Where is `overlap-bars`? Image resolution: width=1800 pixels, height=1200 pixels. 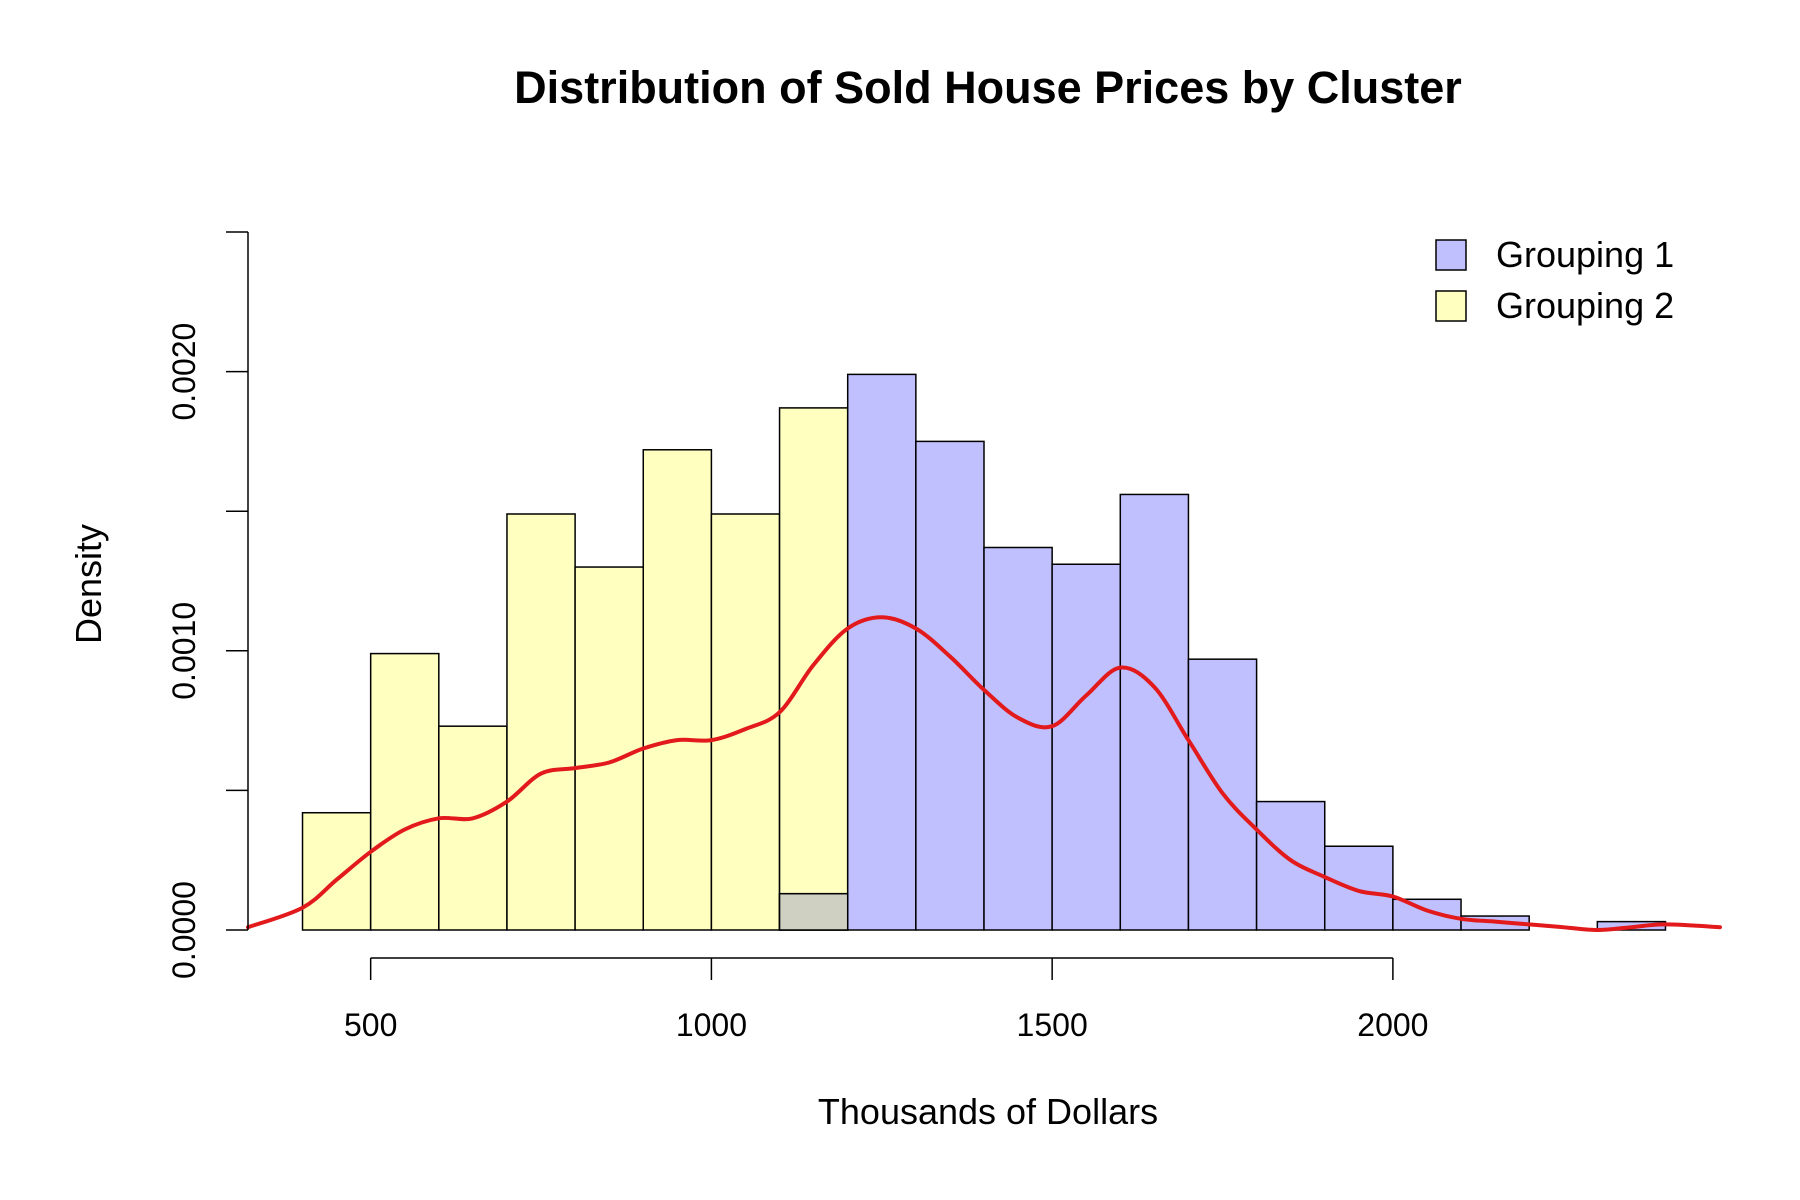
overlap-bars is located at coordinates (813, 911).